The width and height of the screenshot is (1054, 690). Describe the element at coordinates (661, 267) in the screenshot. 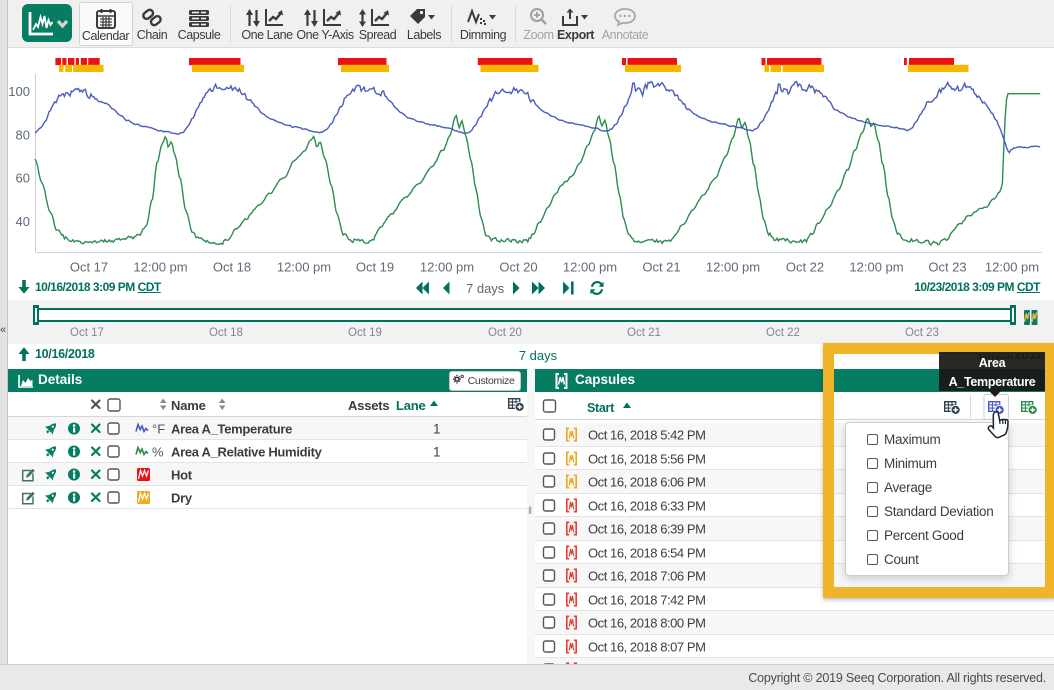

I see `svg-text: Oct 21` at that location.